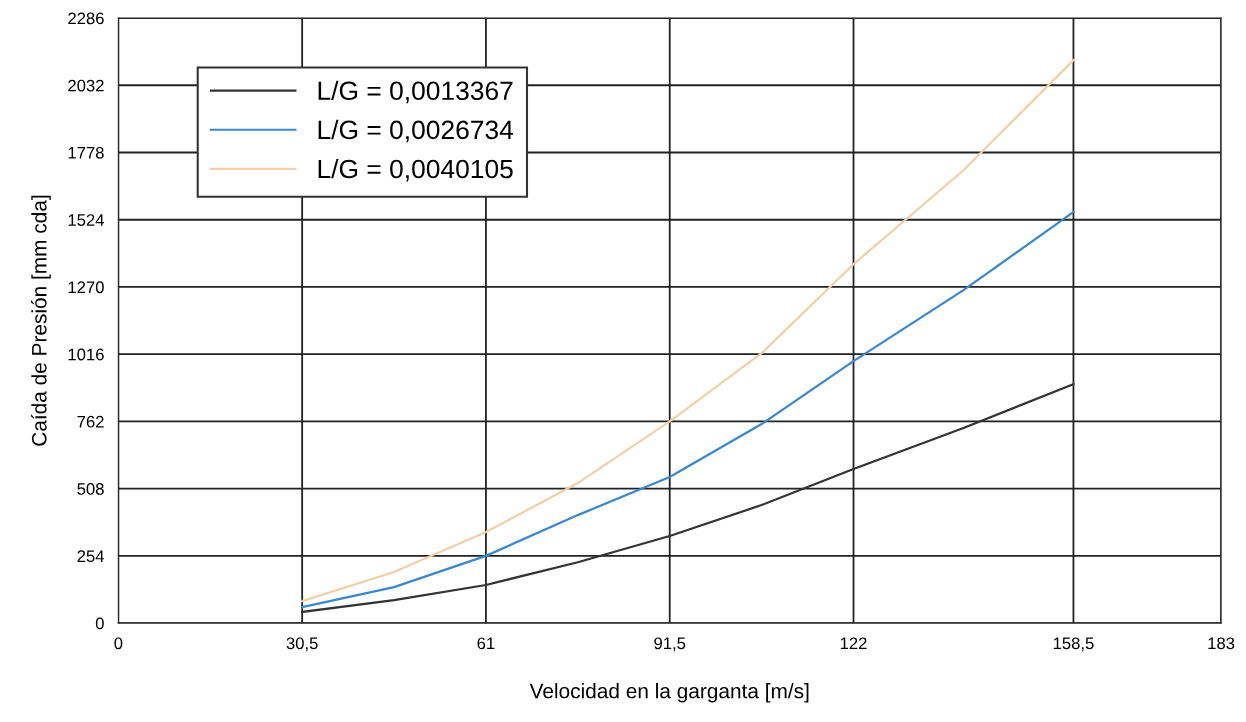 This screenshot has width=1246, height=722. What do you see at coordinates (670, 644) in the screenshot?
I see `x-tick-label: 91,5` at bounding box center [670, 644].